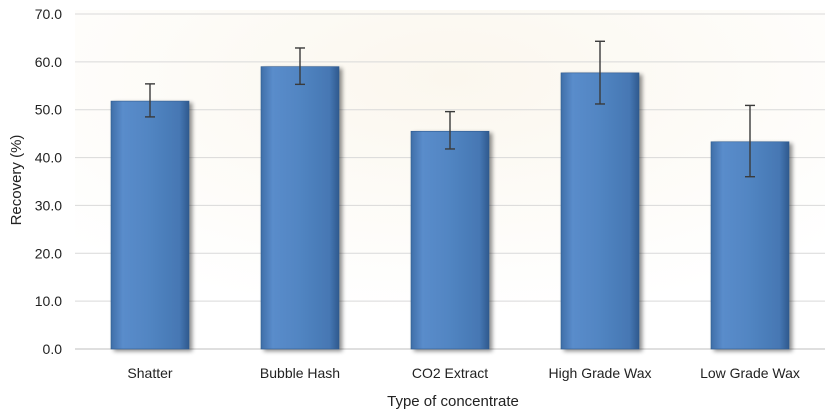 This screenshot has width=831, height=417. What do you see at coordinates (750, 373) in the screenshot?
I see `x-tick-label: Low Grade Wax` at bounding box center [750, 373].